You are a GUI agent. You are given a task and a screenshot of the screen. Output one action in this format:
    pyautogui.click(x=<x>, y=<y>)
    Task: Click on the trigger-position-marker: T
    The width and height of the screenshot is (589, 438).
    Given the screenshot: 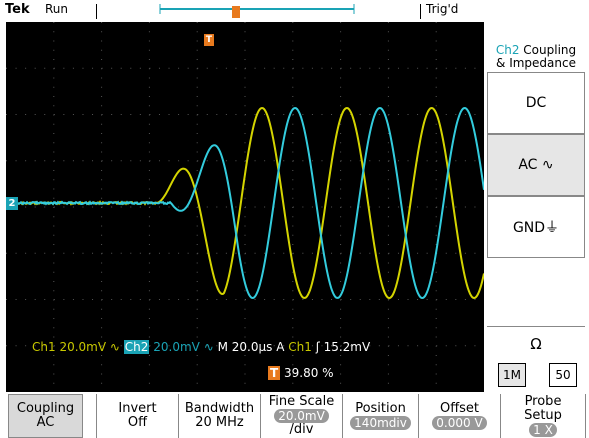 What is the action you would take?
    pyautogui.click(x=209, y=40)
    